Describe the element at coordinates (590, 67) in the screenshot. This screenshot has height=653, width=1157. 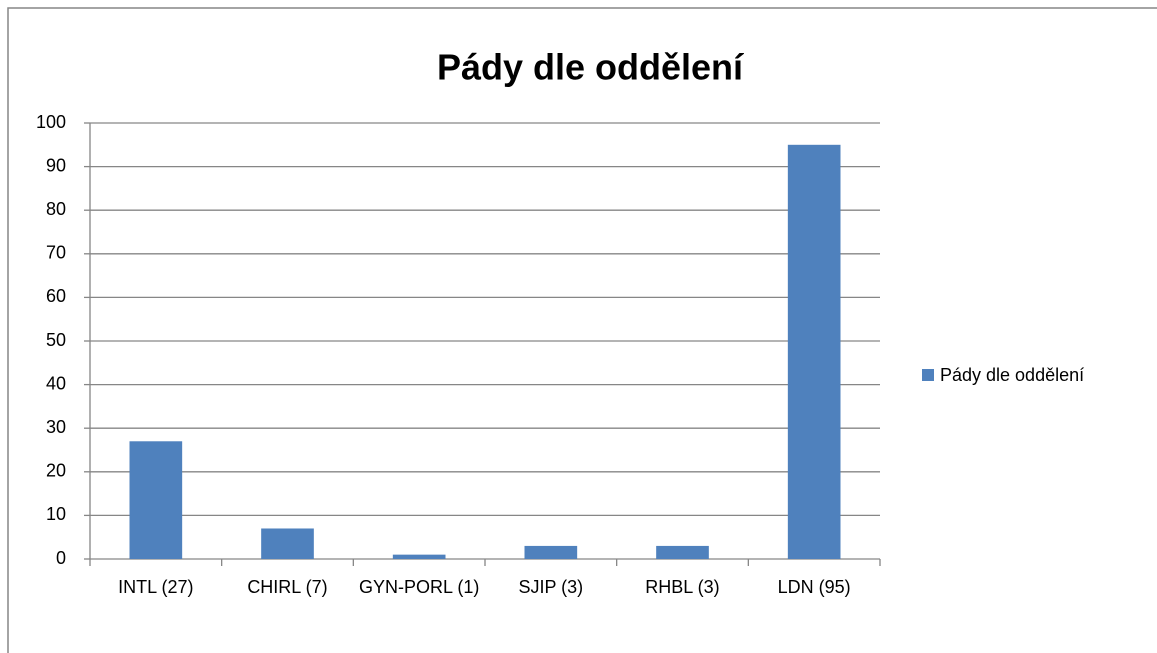
I see `chart-title: Pády dle oddělení` at that location.